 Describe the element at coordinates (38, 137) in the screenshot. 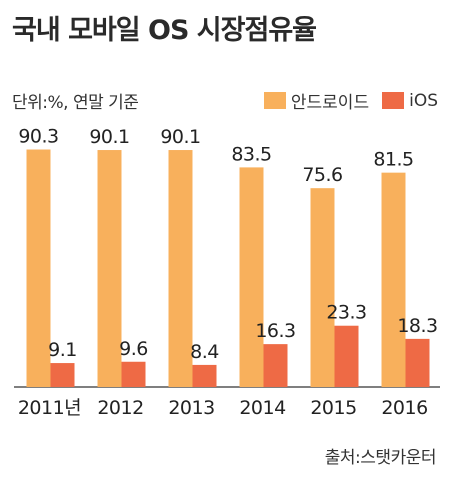

I see `data-label-android-0: 90.3` at that location.